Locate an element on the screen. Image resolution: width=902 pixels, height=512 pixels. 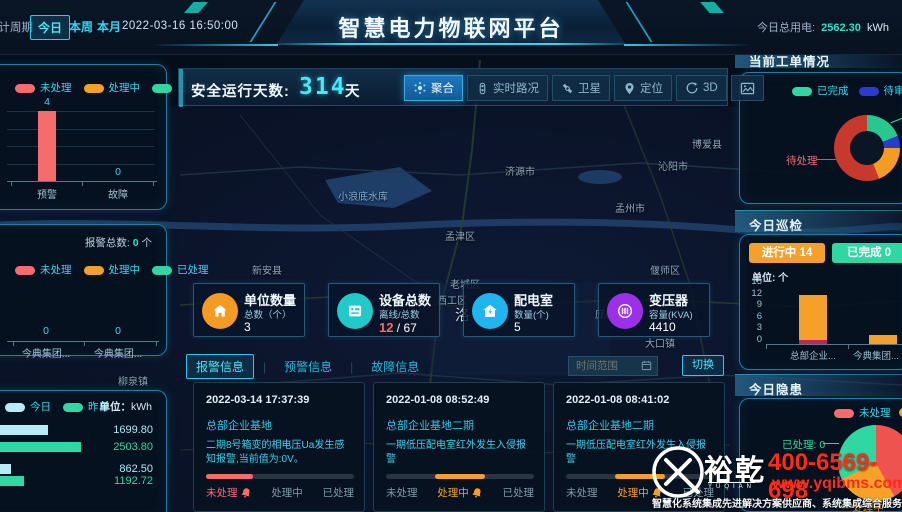
inspection-bar-group is located at coordinates (883, 339).